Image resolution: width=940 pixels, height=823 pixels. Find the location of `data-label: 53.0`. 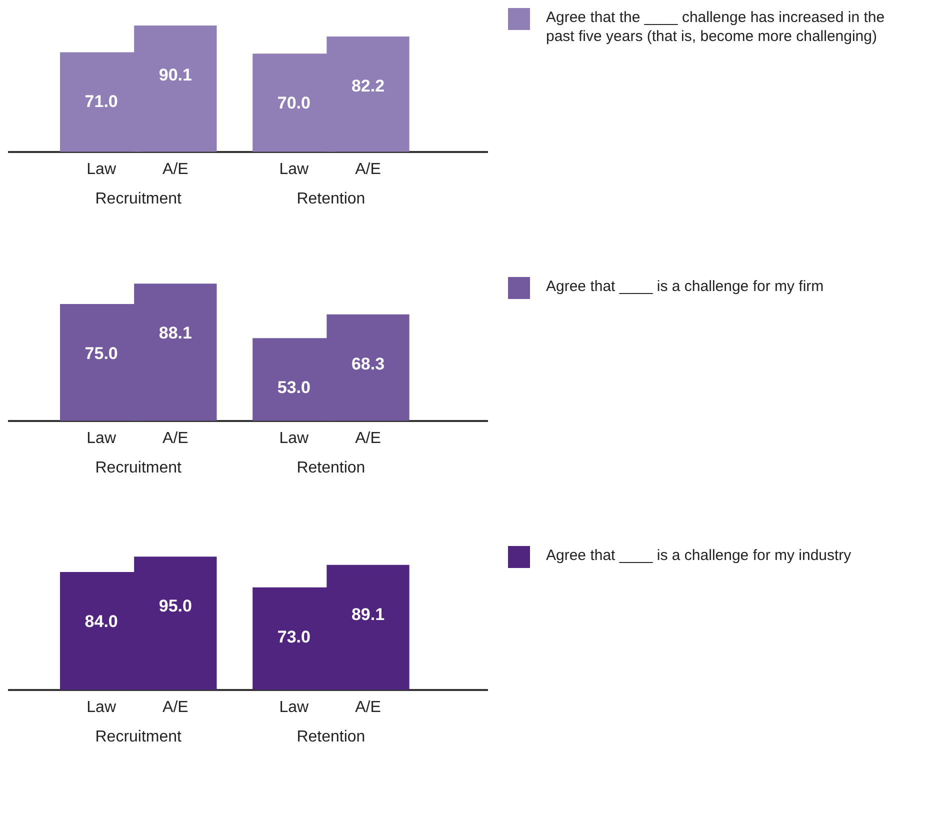

data-label: 53.0 is located at coordinates (293, 388).